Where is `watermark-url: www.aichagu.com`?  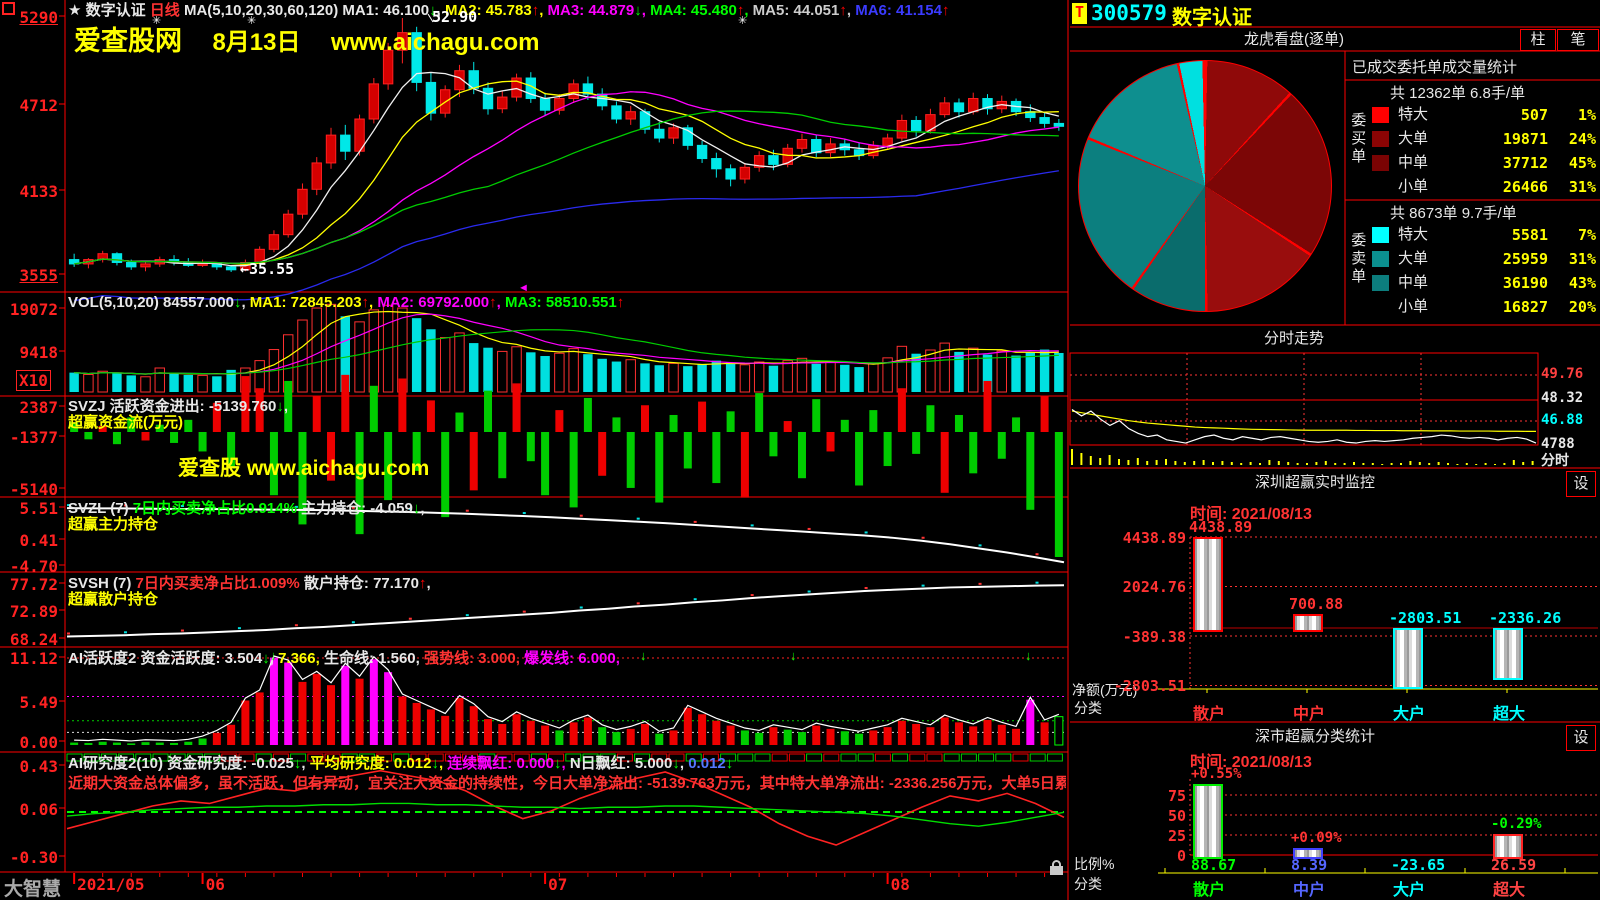 watermark-url: www.aichagu.com is located at coordinates (435, 42).